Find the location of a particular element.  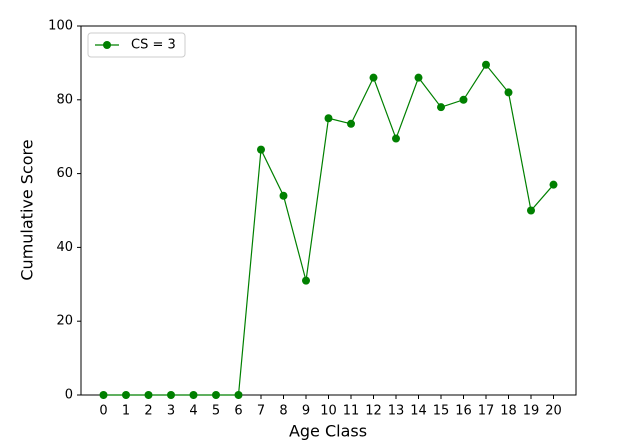

x-tick-label: 1 is located at coordinates (126, 411).